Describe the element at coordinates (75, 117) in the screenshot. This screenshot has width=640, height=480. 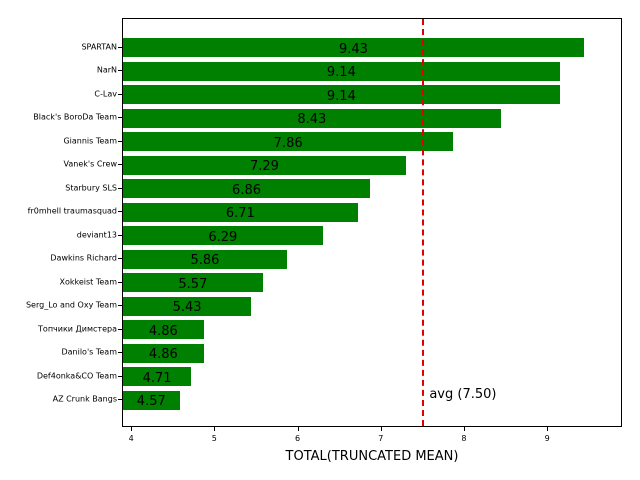
I see `y-tick-label: Black's BoroDa Team` at that location.